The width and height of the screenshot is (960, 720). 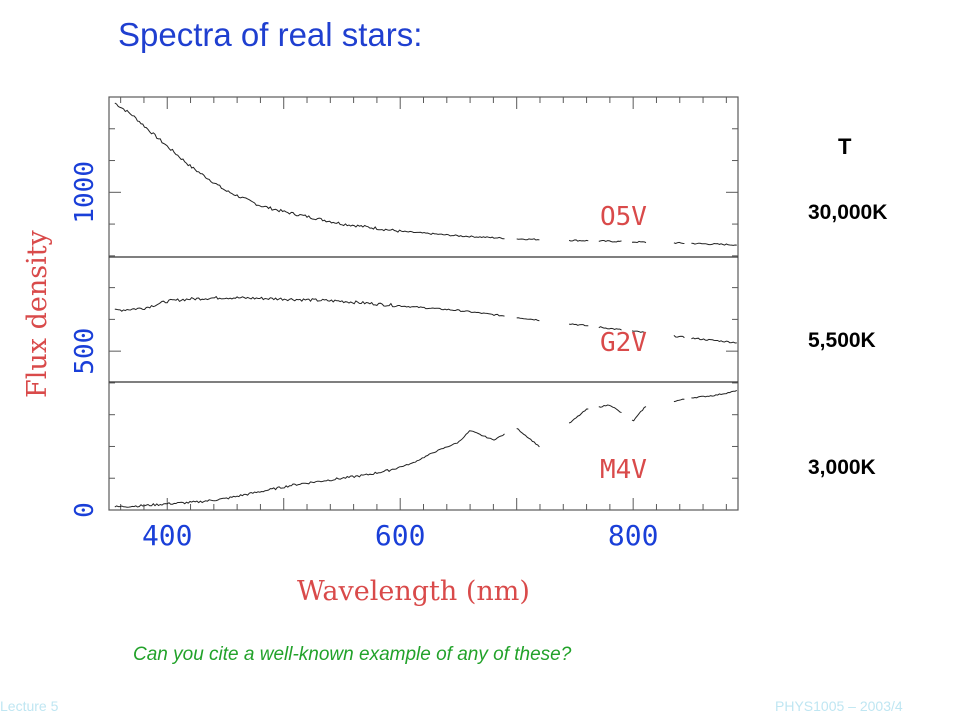 I want to click on temperature-header: T, so click(x=845, y=146).